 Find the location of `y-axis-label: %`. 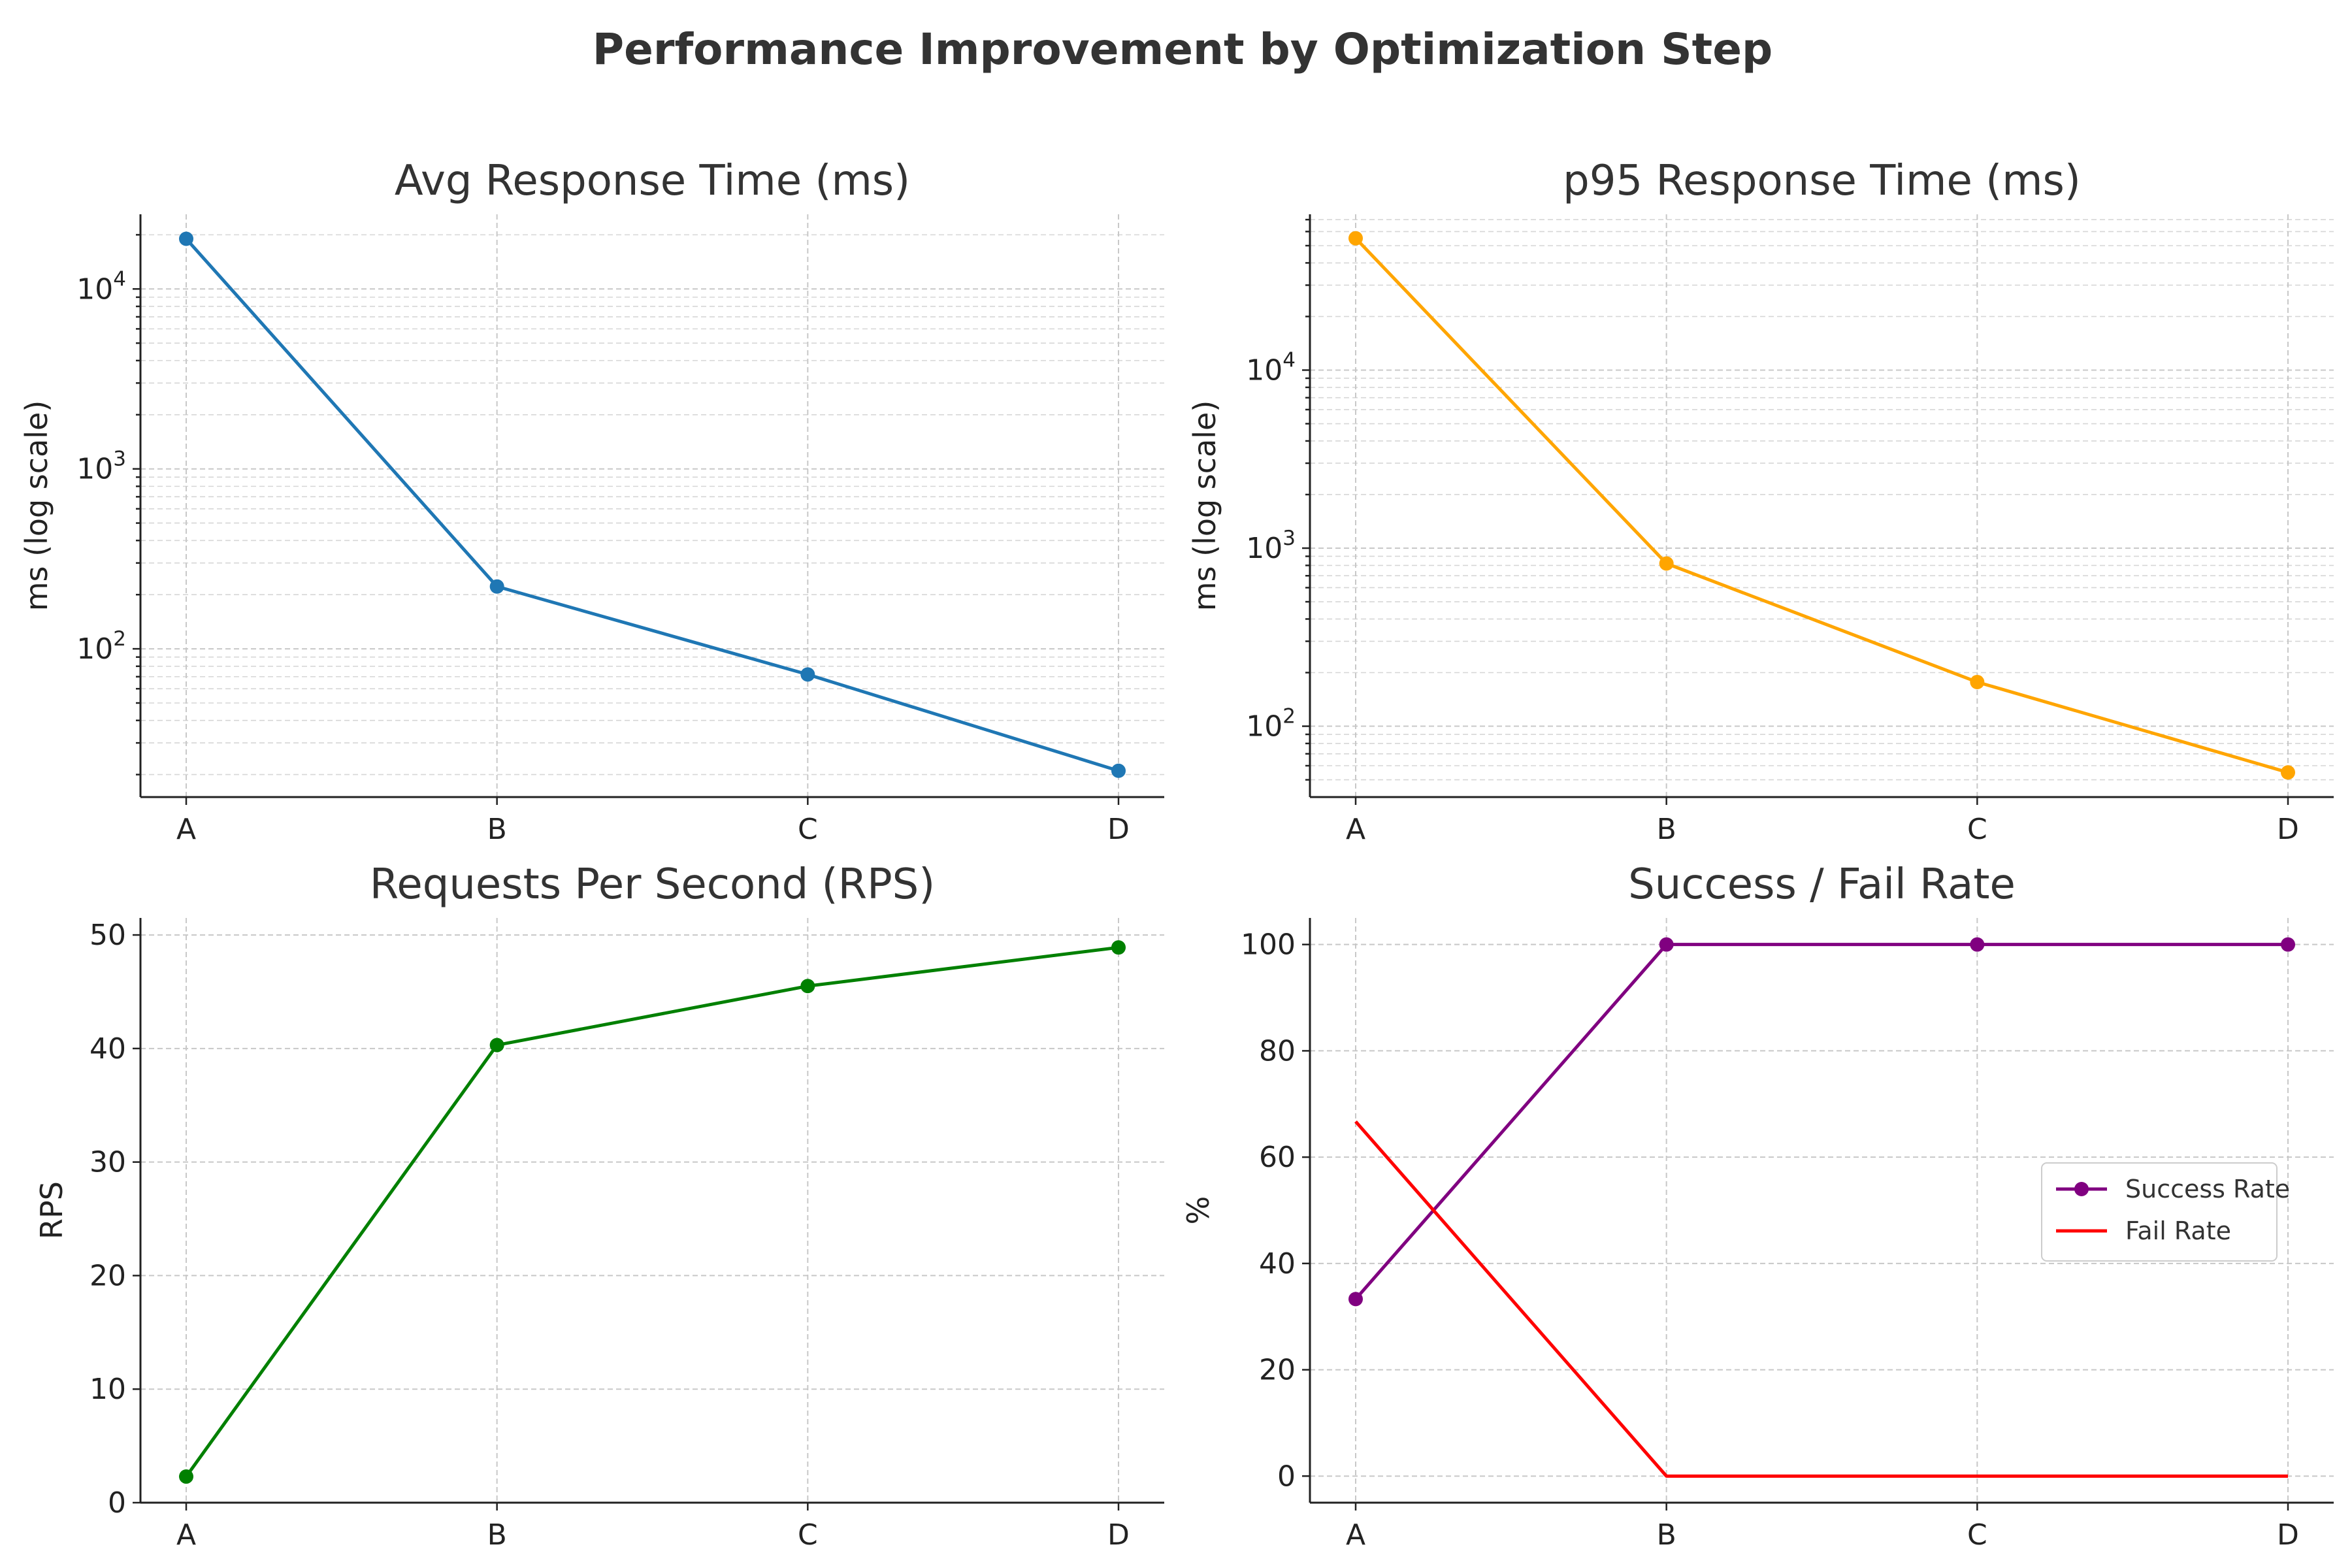

y-axis-label: % is located at coordinates (1198, 1210).